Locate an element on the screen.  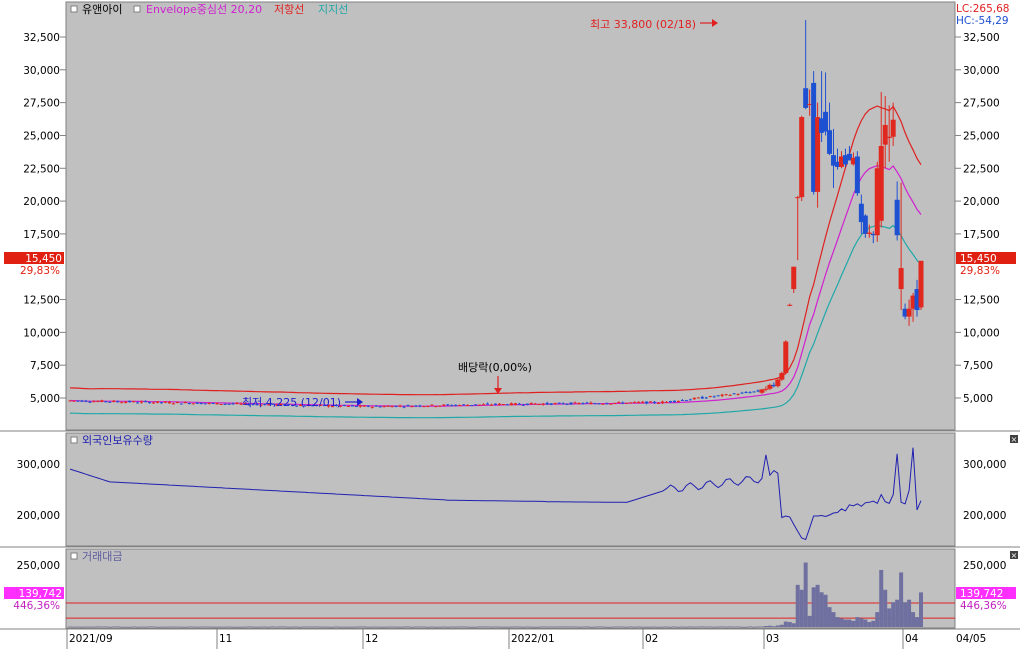
amount-panel-close-button: × is located at coordinates (1014, 555).